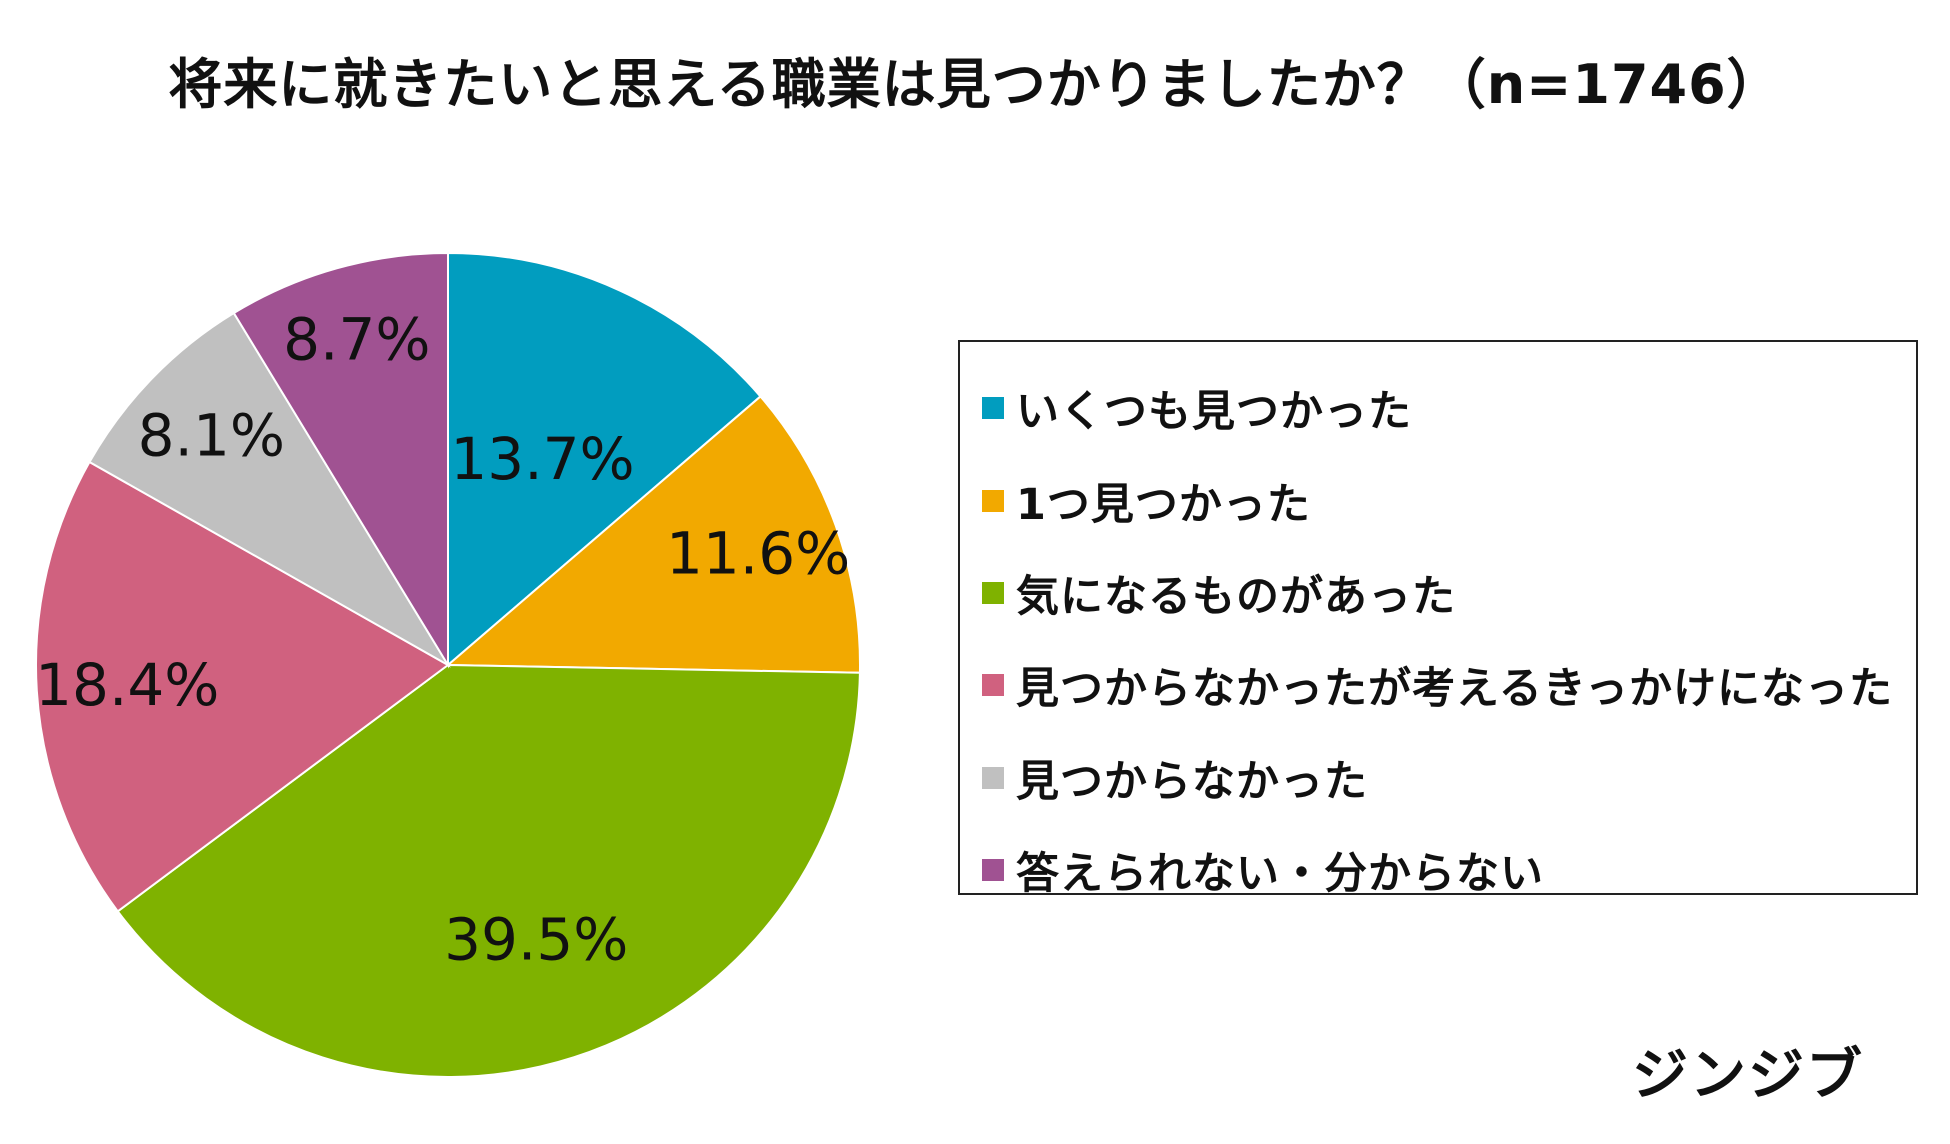 The width and height of the screenshot is (1950, 1144). What do you see at coordinates (1748, 1075) in the screenshot?
I see `brand-logo: ジンジブ` at bounding box center [1748, 1075].